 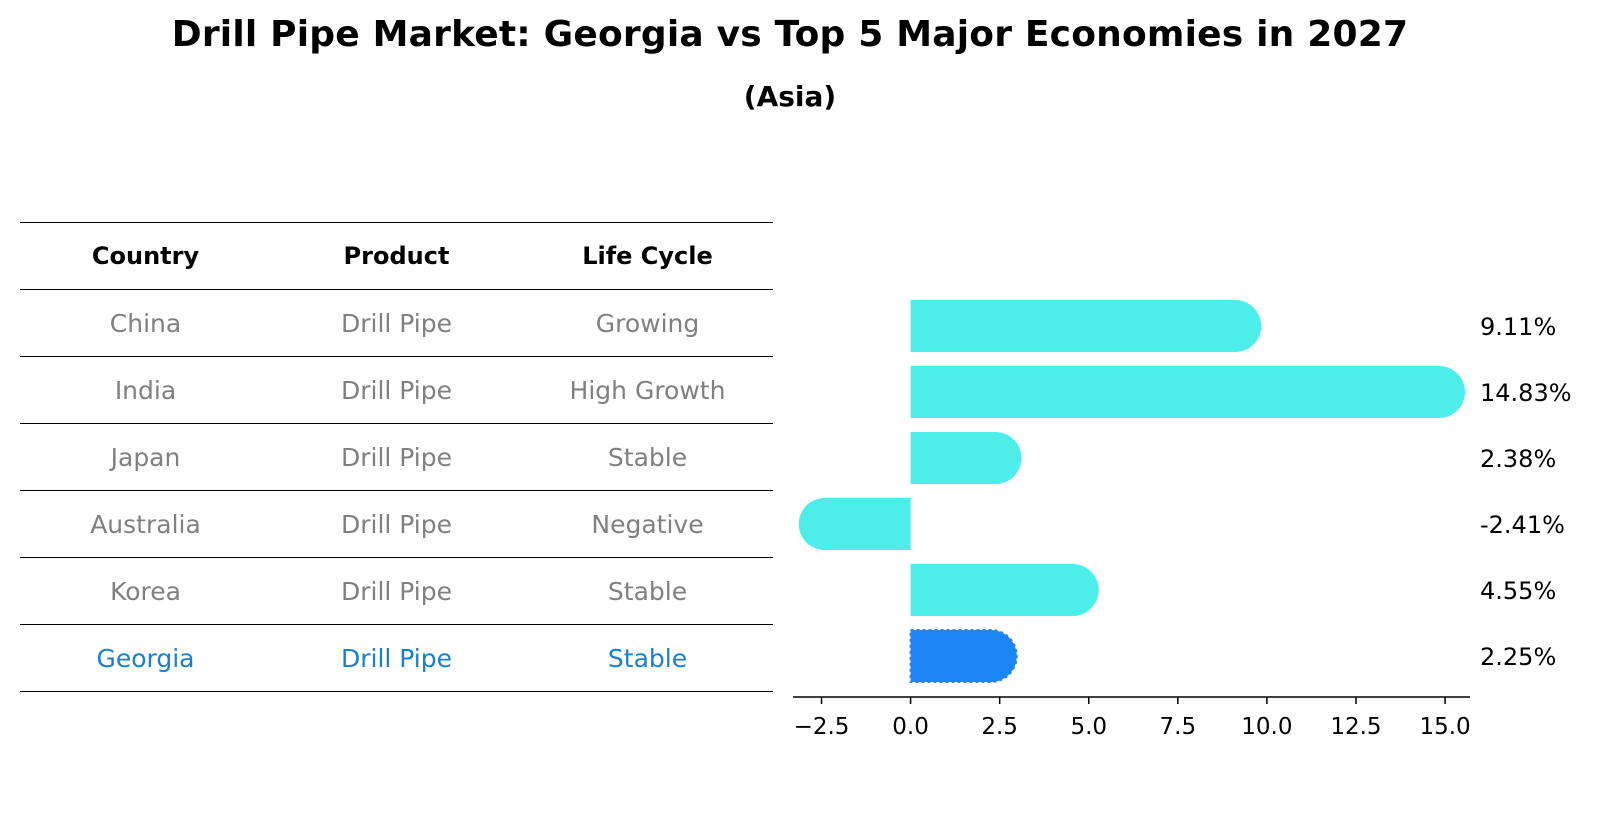 I want to click on x-tick-label: 15.0, so click(x=1444, y=727).